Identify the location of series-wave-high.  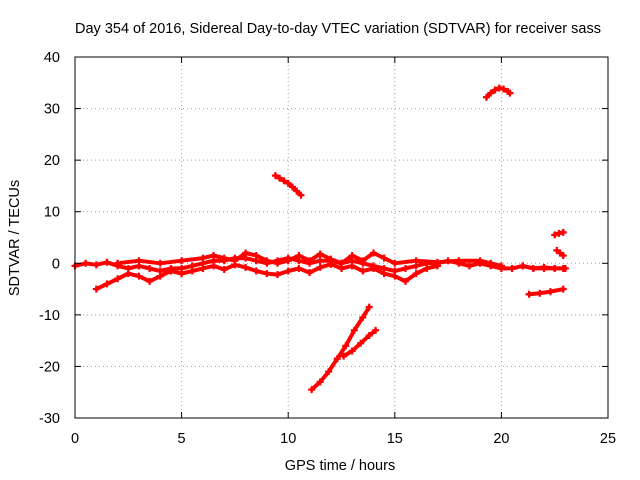
(309, 259).